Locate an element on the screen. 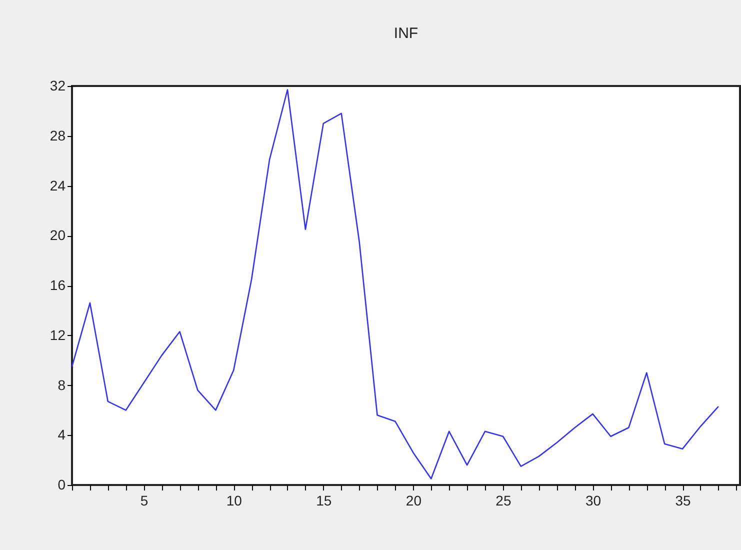 This screenshot has height=550, width=741. x-tick-label: 25 is located at coordinates (504, 500).